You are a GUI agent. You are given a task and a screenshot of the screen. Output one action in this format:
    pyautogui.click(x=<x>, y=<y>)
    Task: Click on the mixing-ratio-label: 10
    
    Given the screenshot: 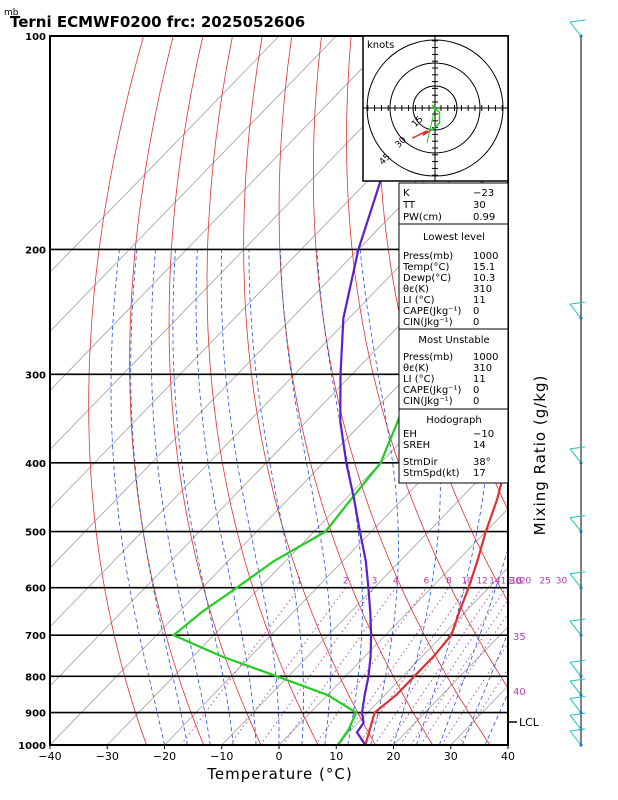 What is the action you would take?
    pyautogui.click(x=467, y=582)
    